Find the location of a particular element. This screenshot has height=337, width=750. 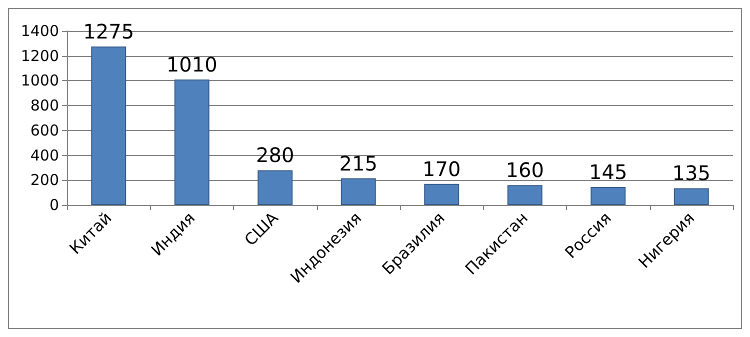

y-tick-label: 600 is located at coordinates (44, 130).